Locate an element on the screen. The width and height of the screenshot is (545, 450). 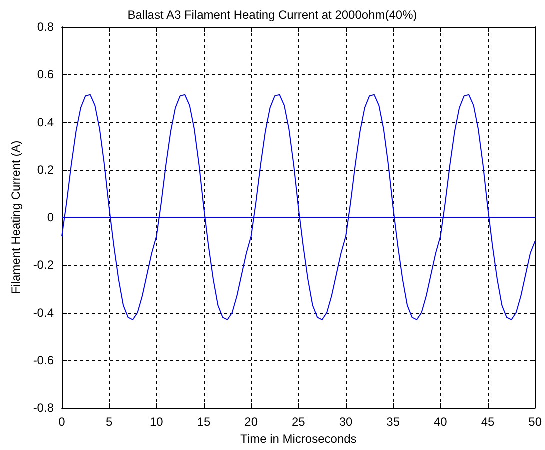
y-tick-label: 0.8 is located at coordinates (45, 27).